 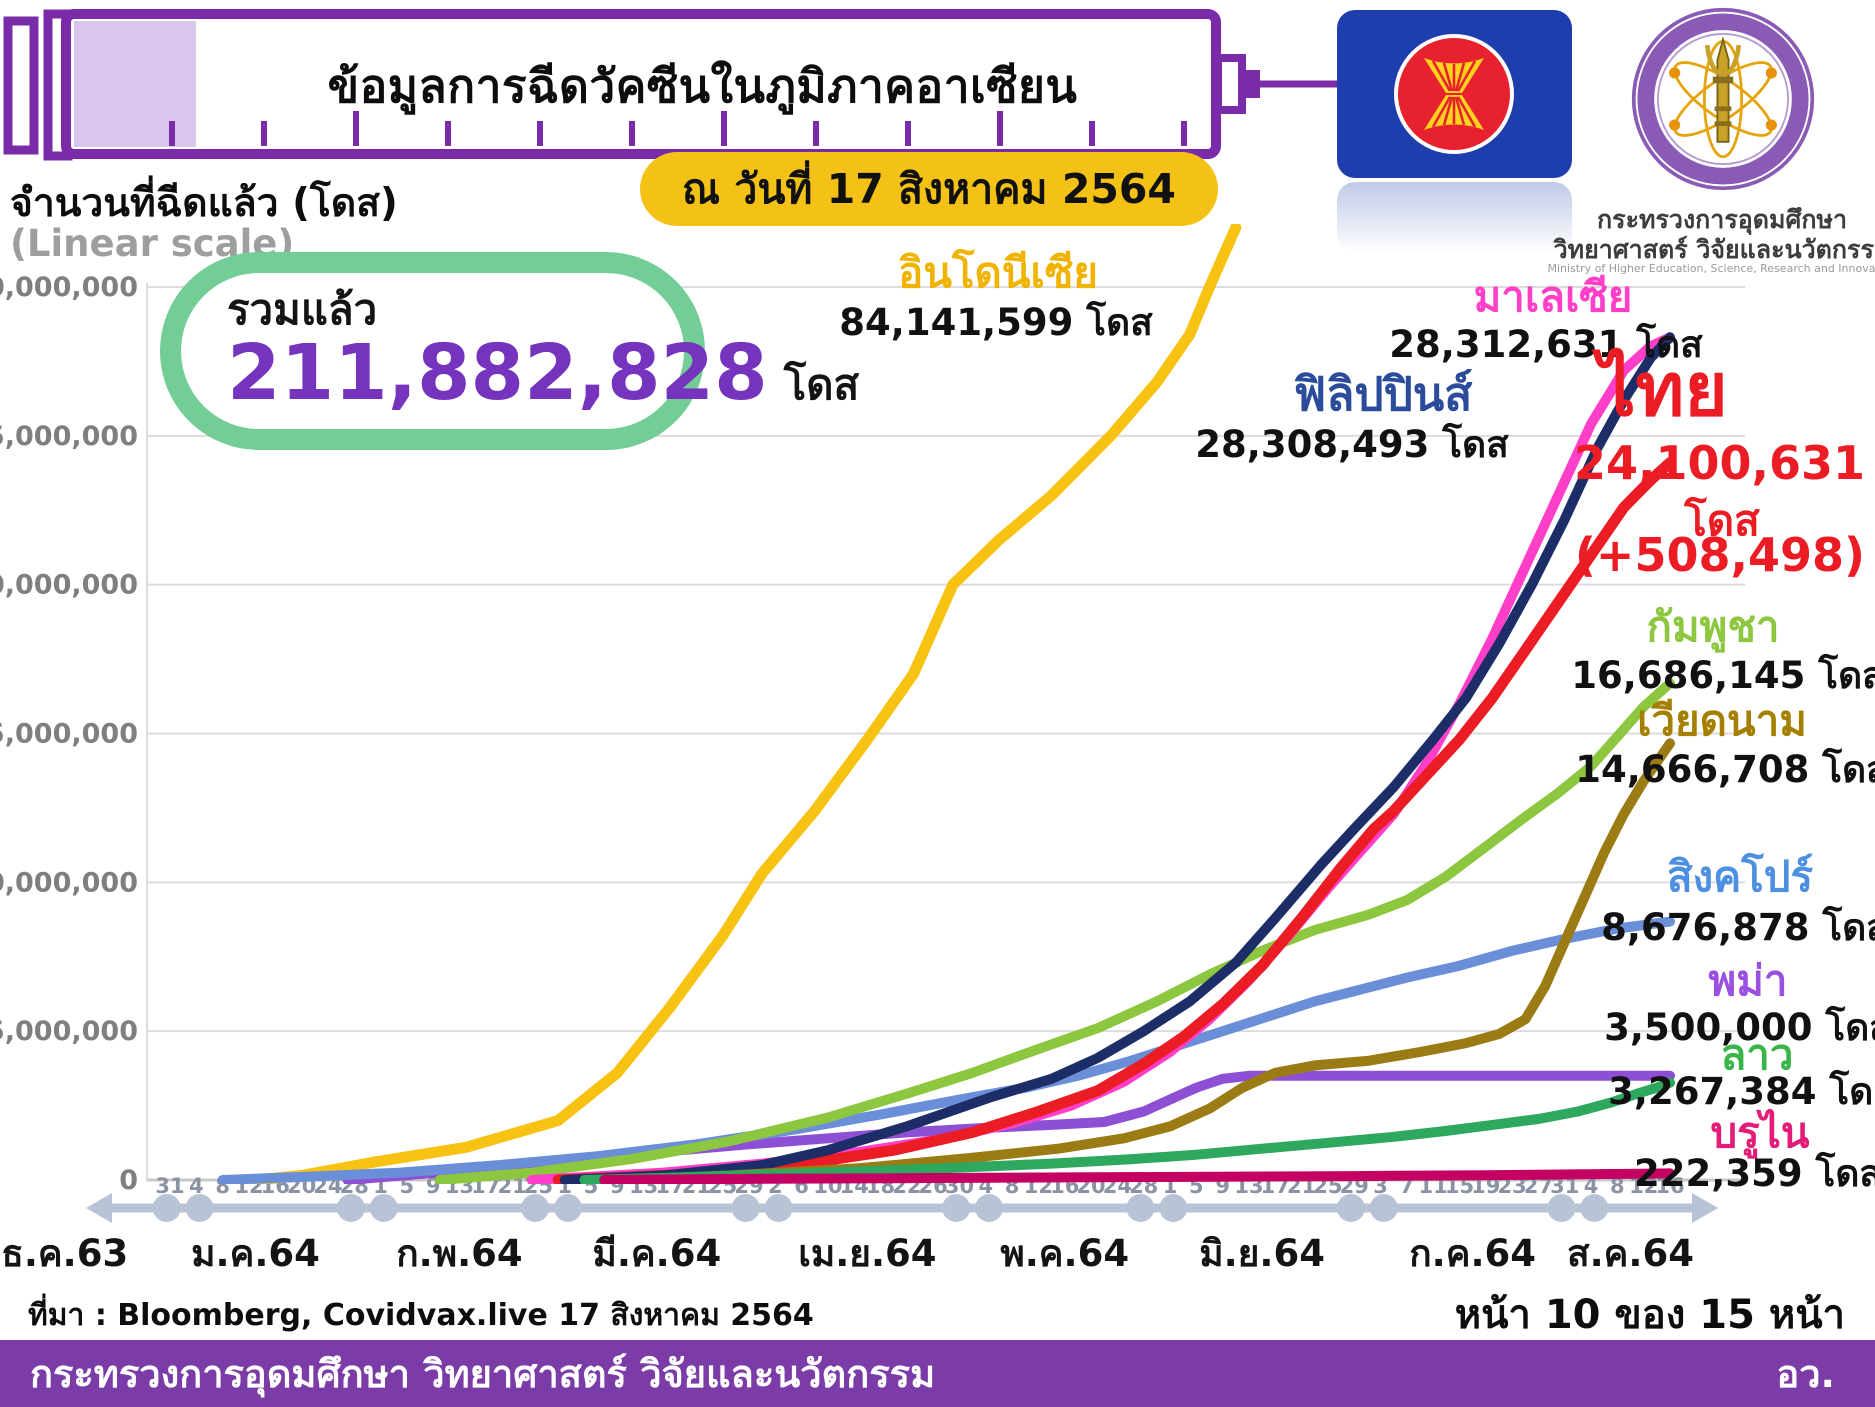 I want to click on svg-text: 31, so click(x=169, y=1186).